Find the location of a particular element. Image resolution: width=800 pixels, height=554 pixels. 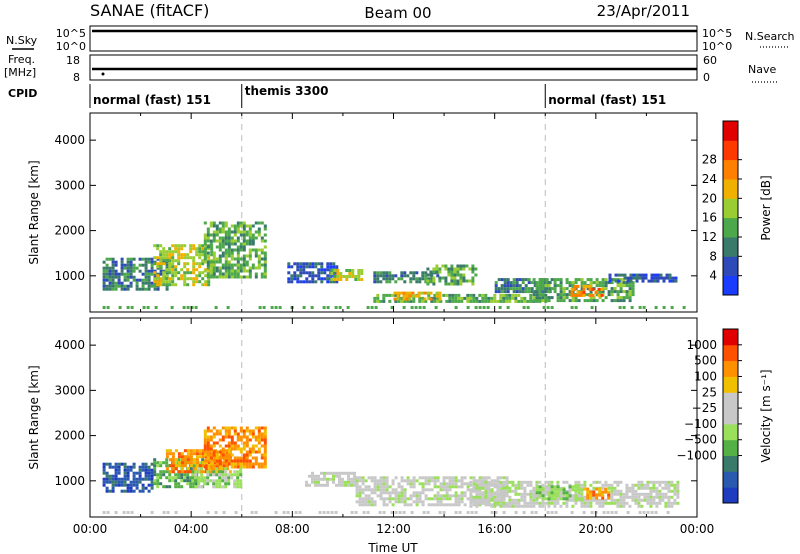

nsky-strip-frame is located at coordinates (393, 38).